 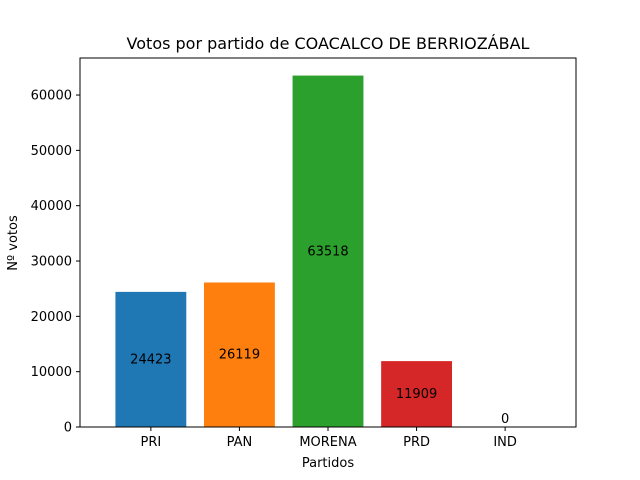 What do you see at coordinates (327, 442) in the screenshot?
I see `x-tick-label-morena: MORENA` at bounding box center [327, 442].